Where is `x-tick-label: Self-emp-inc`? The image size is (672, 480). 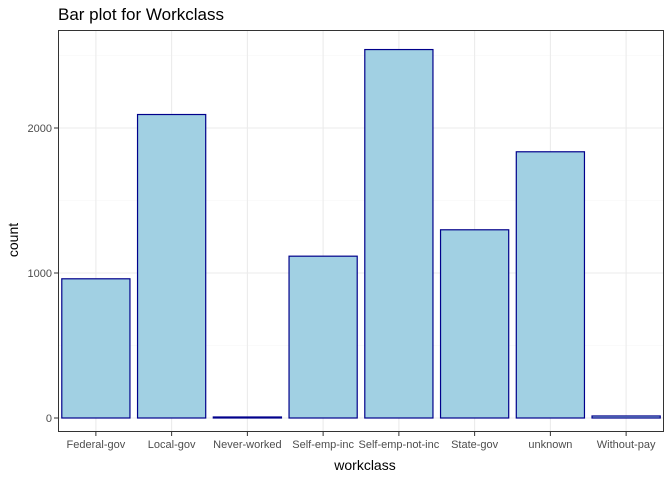 x-tick-label: Self-emp-inc is located at coordinates (323, 445).